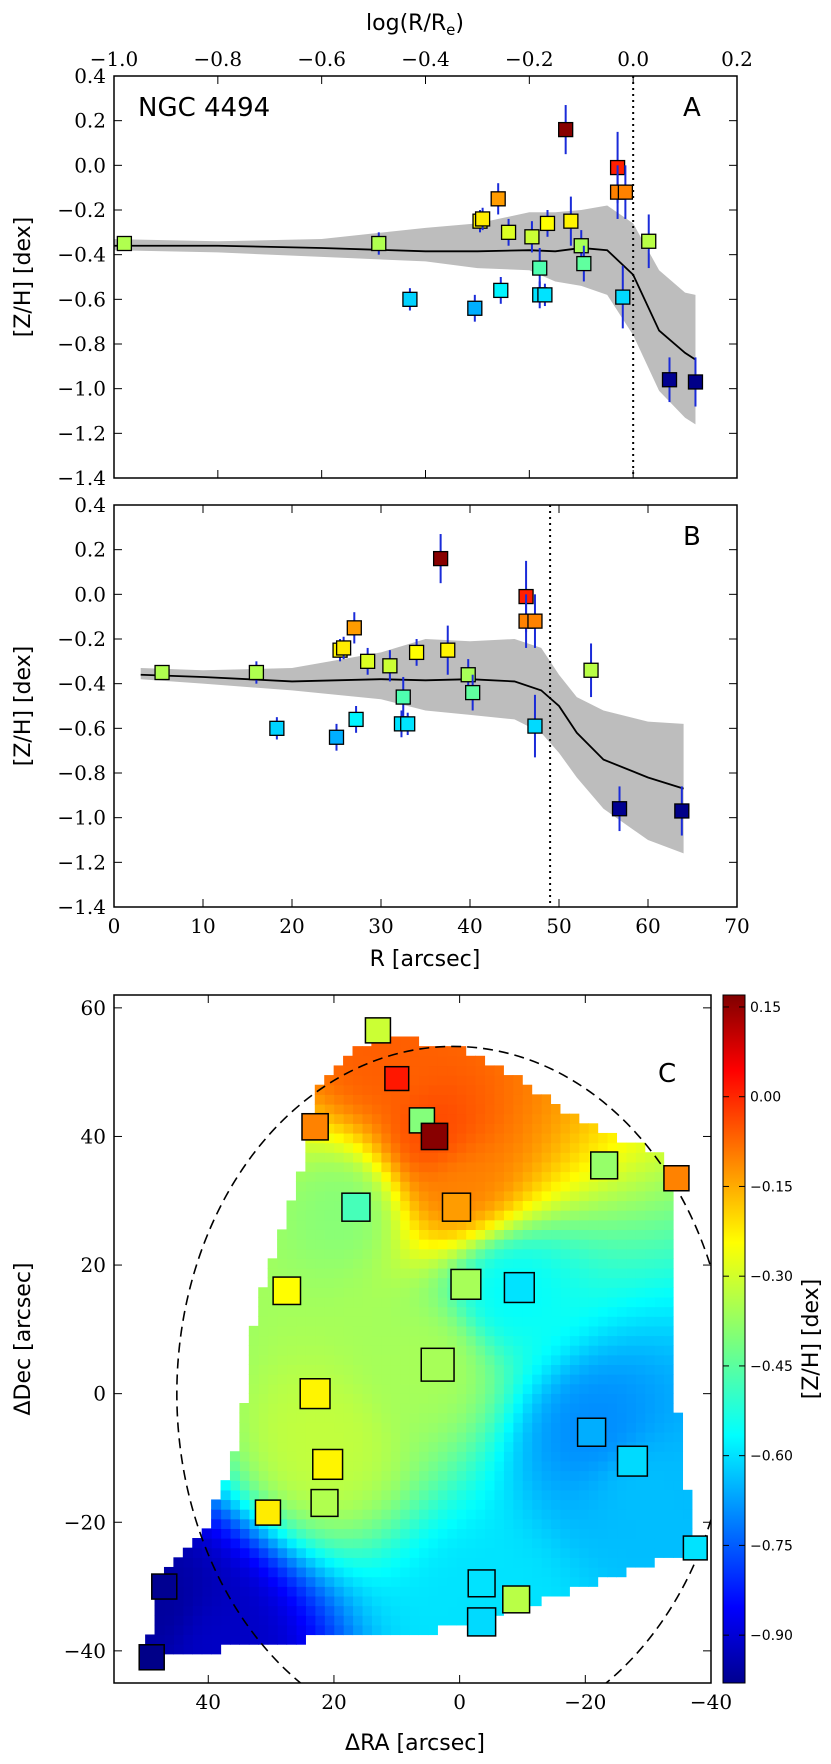 This screenshot has height=1764, width=831. I want to click on top-xlabel-close: ), so click(459, 23).